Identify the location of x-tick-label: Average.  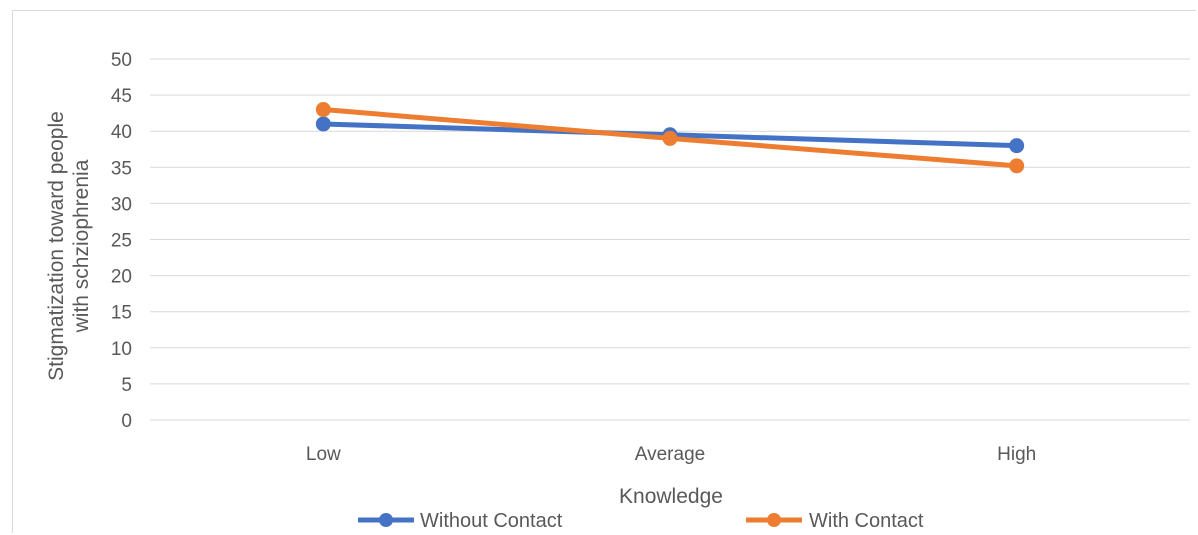
(670, 454).